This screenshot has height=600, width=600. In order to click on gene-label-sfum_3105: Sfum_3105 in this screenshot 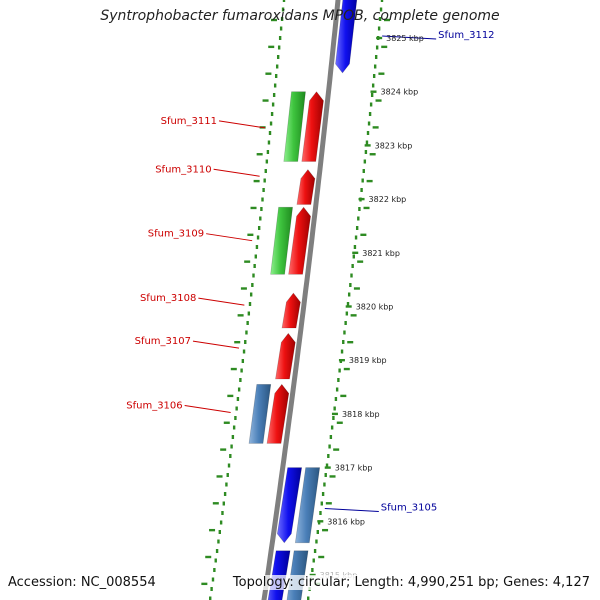, I will do `click(409, 508)`.